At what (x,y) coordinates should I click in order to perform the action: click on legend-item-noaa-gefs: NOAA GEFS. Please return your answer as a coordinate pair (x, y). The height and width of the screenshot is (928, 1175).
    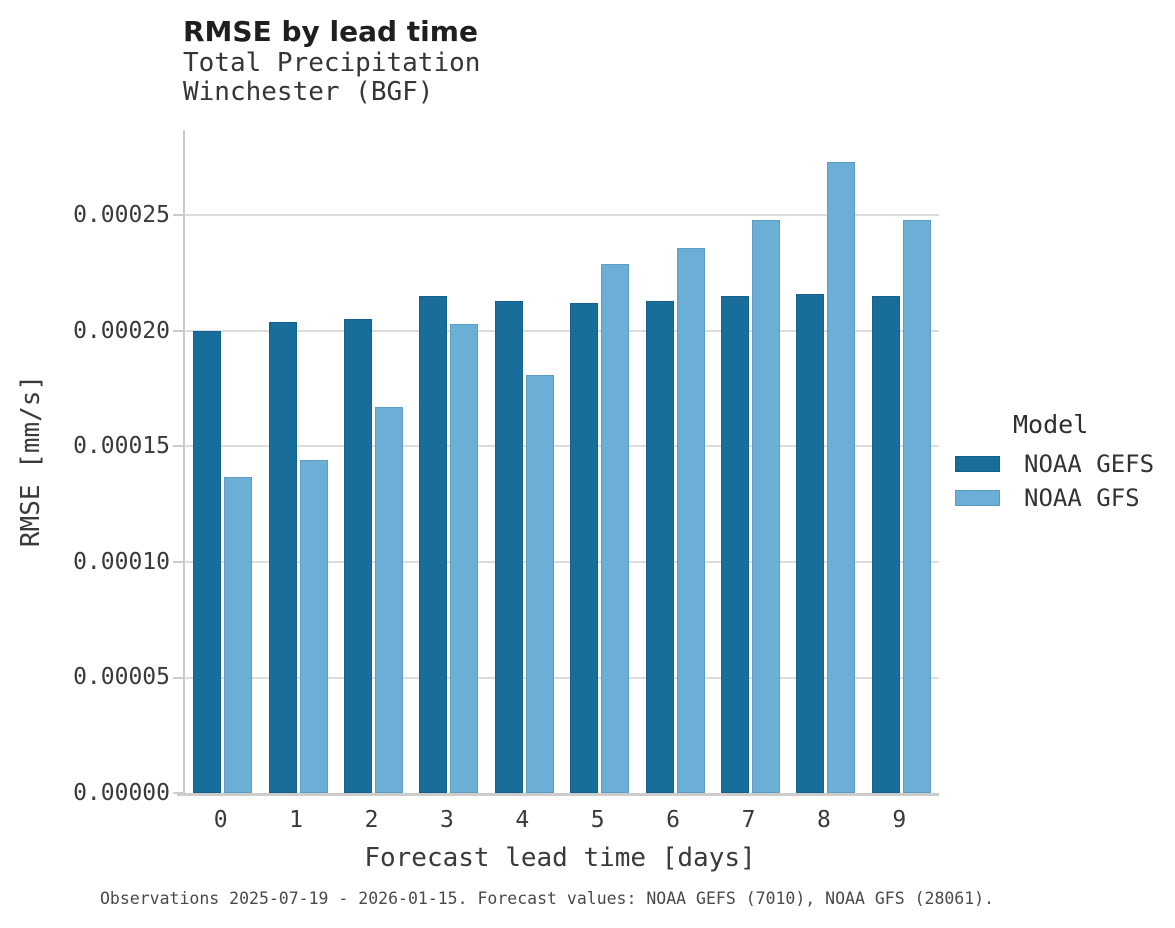
    Looking at the image, I should click on (1054, 464).